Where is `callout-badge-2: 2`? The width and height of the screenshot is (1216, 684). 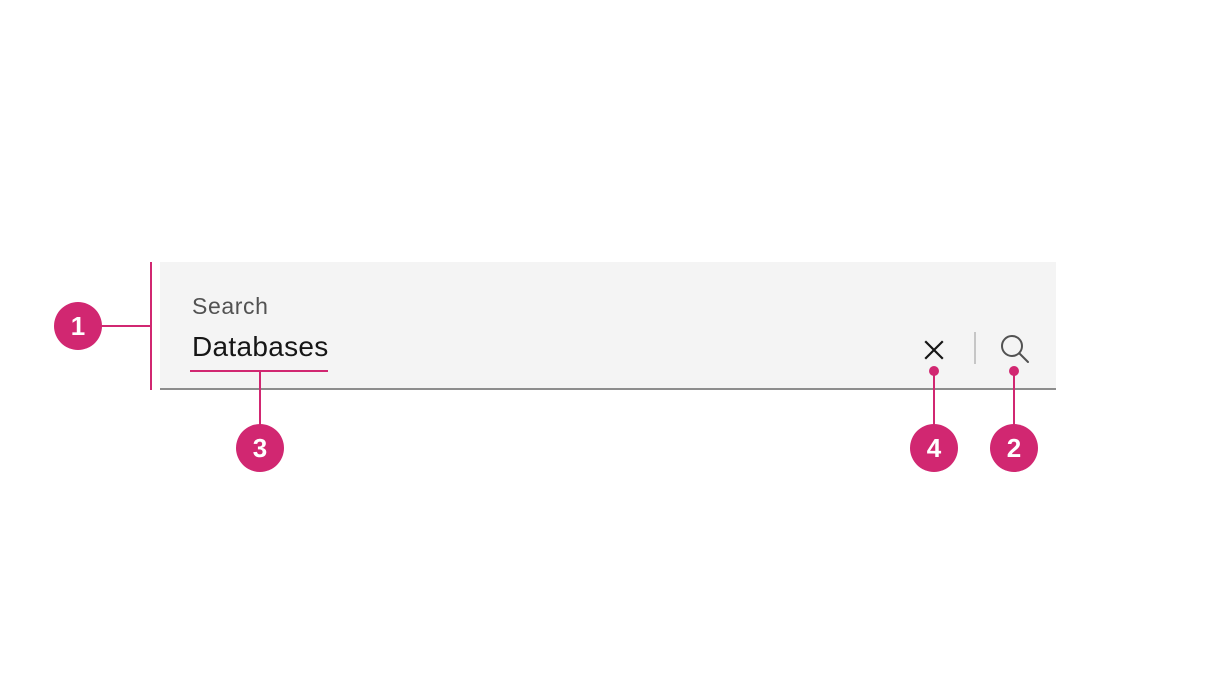 callout-badge-2: 2 is located at coordinates (1014, 448).